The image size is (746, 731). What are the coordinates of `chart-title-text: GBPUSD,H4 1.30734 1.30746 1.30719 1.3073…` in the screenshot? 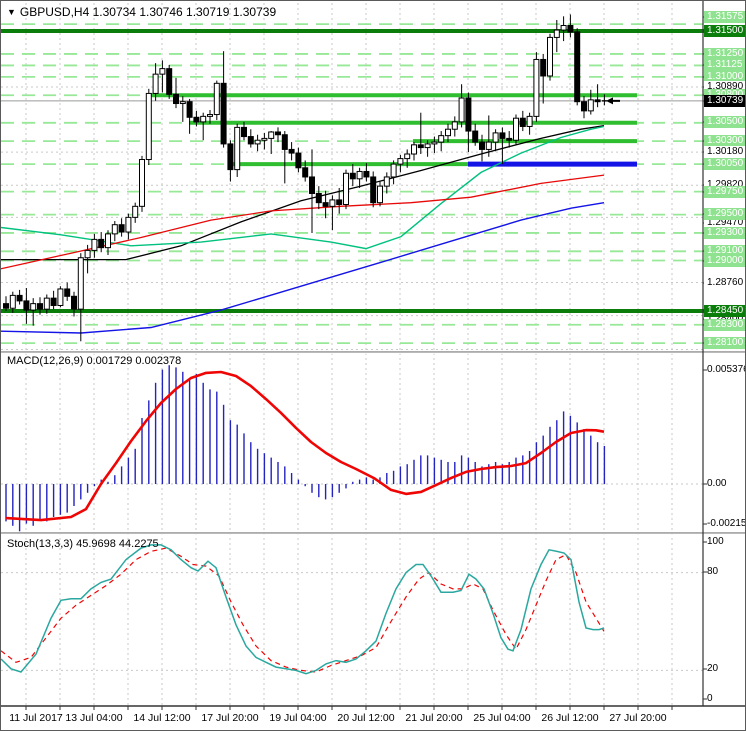 It's located at (148, 12).